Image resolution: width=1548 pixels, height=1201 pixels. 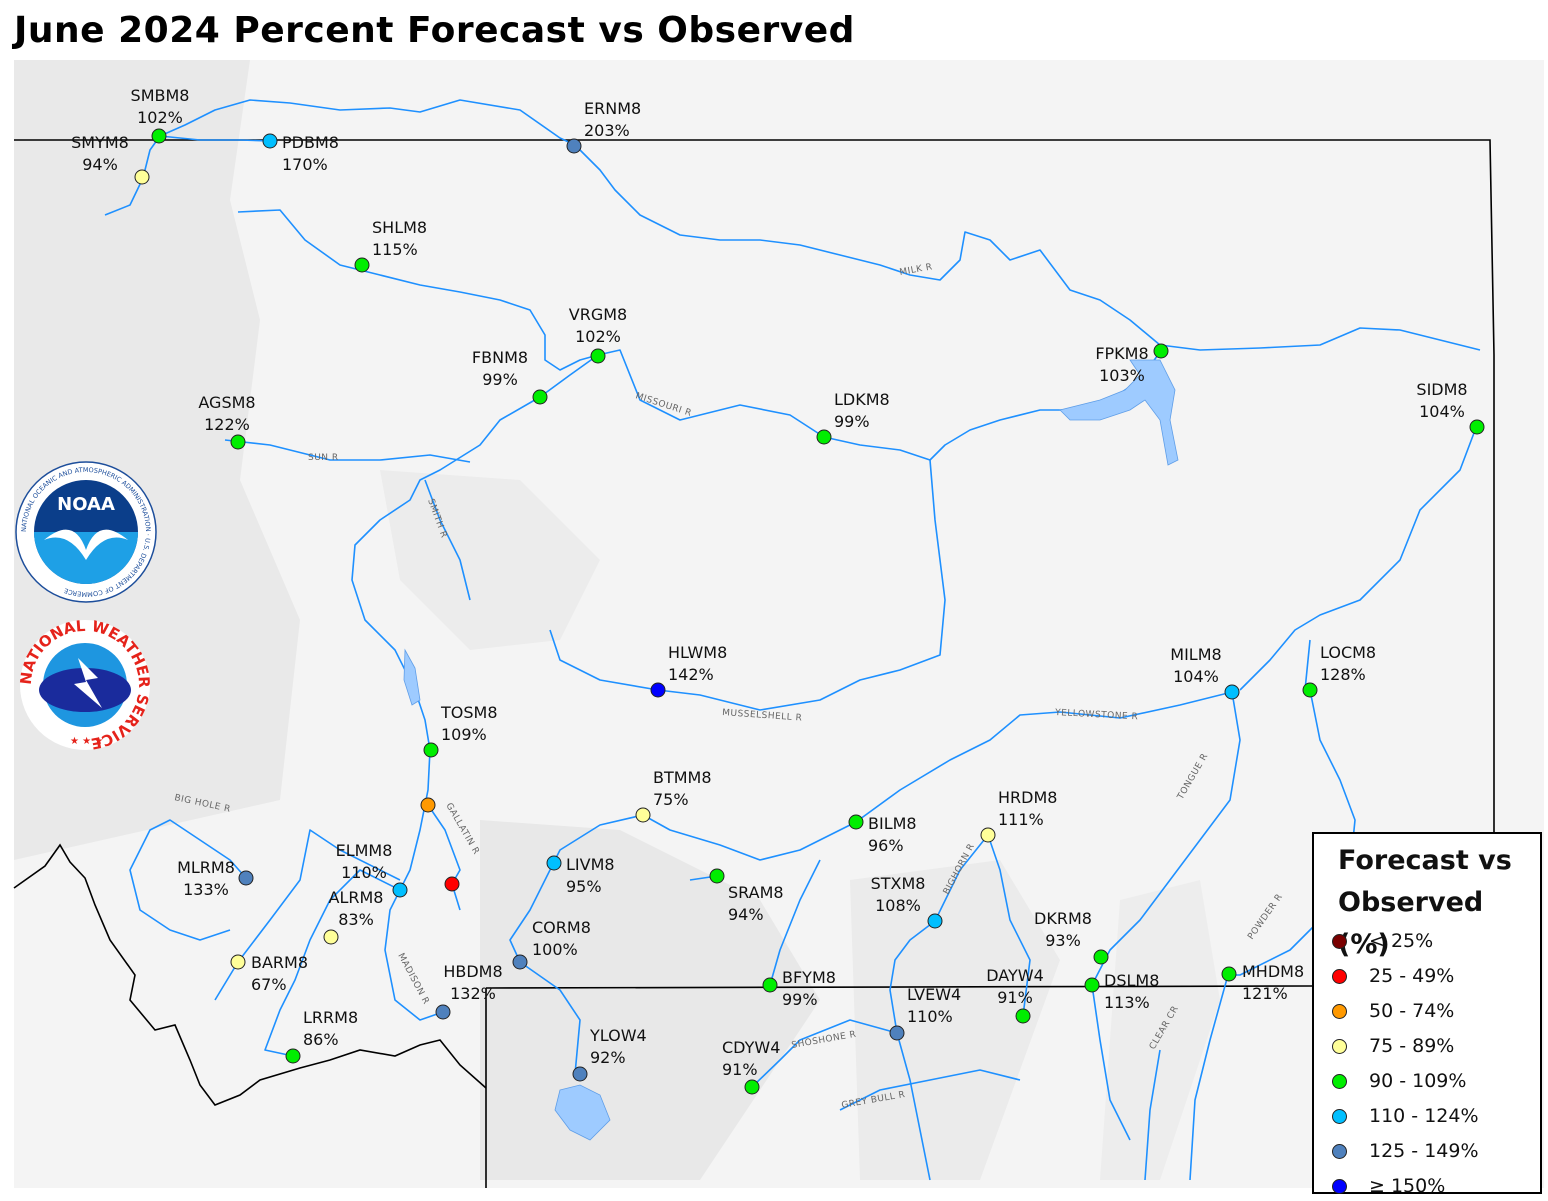 I want to click on station-id-label: LVEW4, so click(x=934, y=994).